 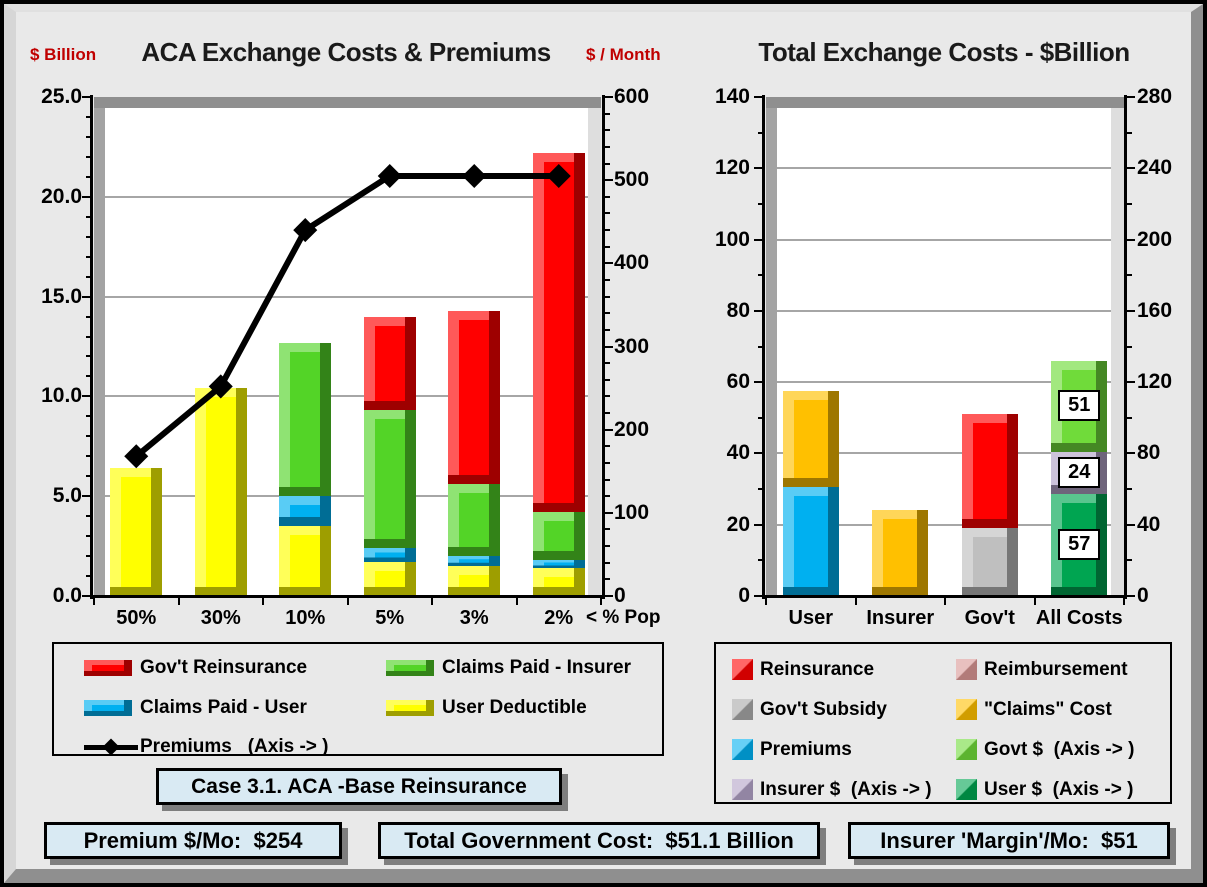 I want to click on category-label-50: 50%, so click(x=136, y=618).